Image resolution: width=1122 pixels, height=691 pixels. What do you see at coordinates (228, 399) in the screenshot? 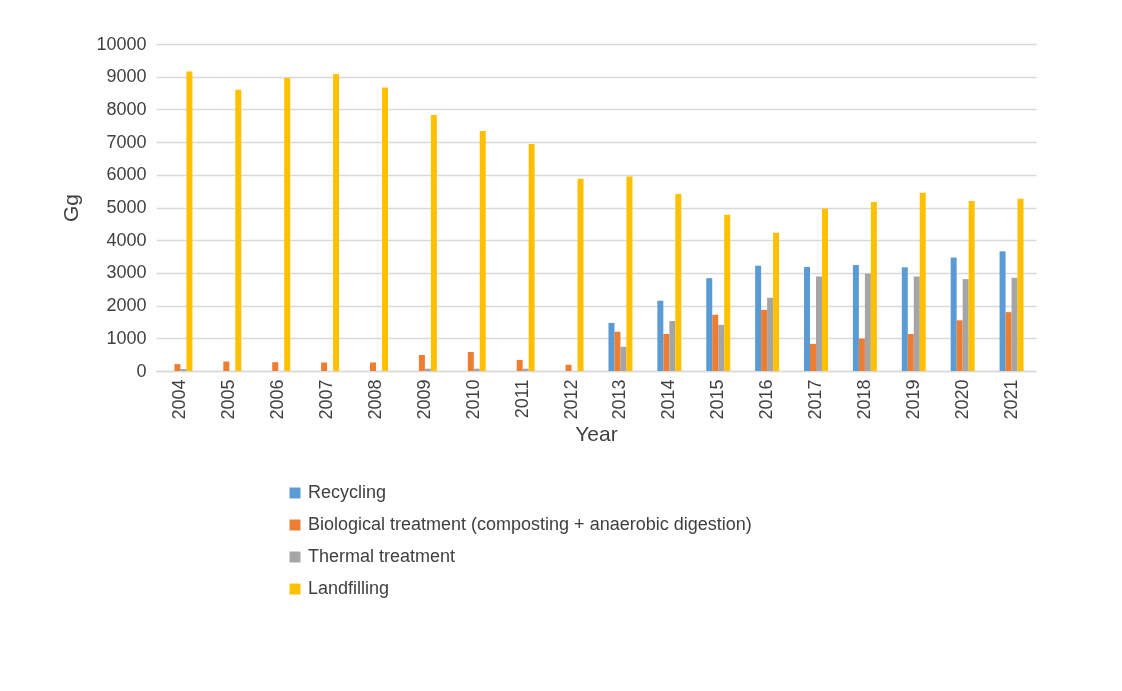
I see `x-tick-label: 2005` at bounding box center [228, 399].